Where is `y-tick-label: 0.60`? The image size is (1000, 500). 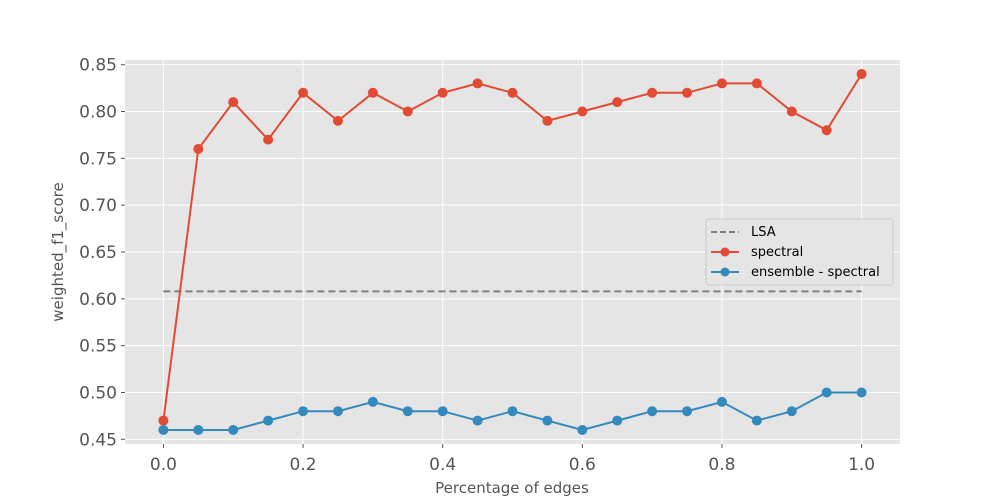 y-tick-label: 0.60 is located at coordinates (98, 300).